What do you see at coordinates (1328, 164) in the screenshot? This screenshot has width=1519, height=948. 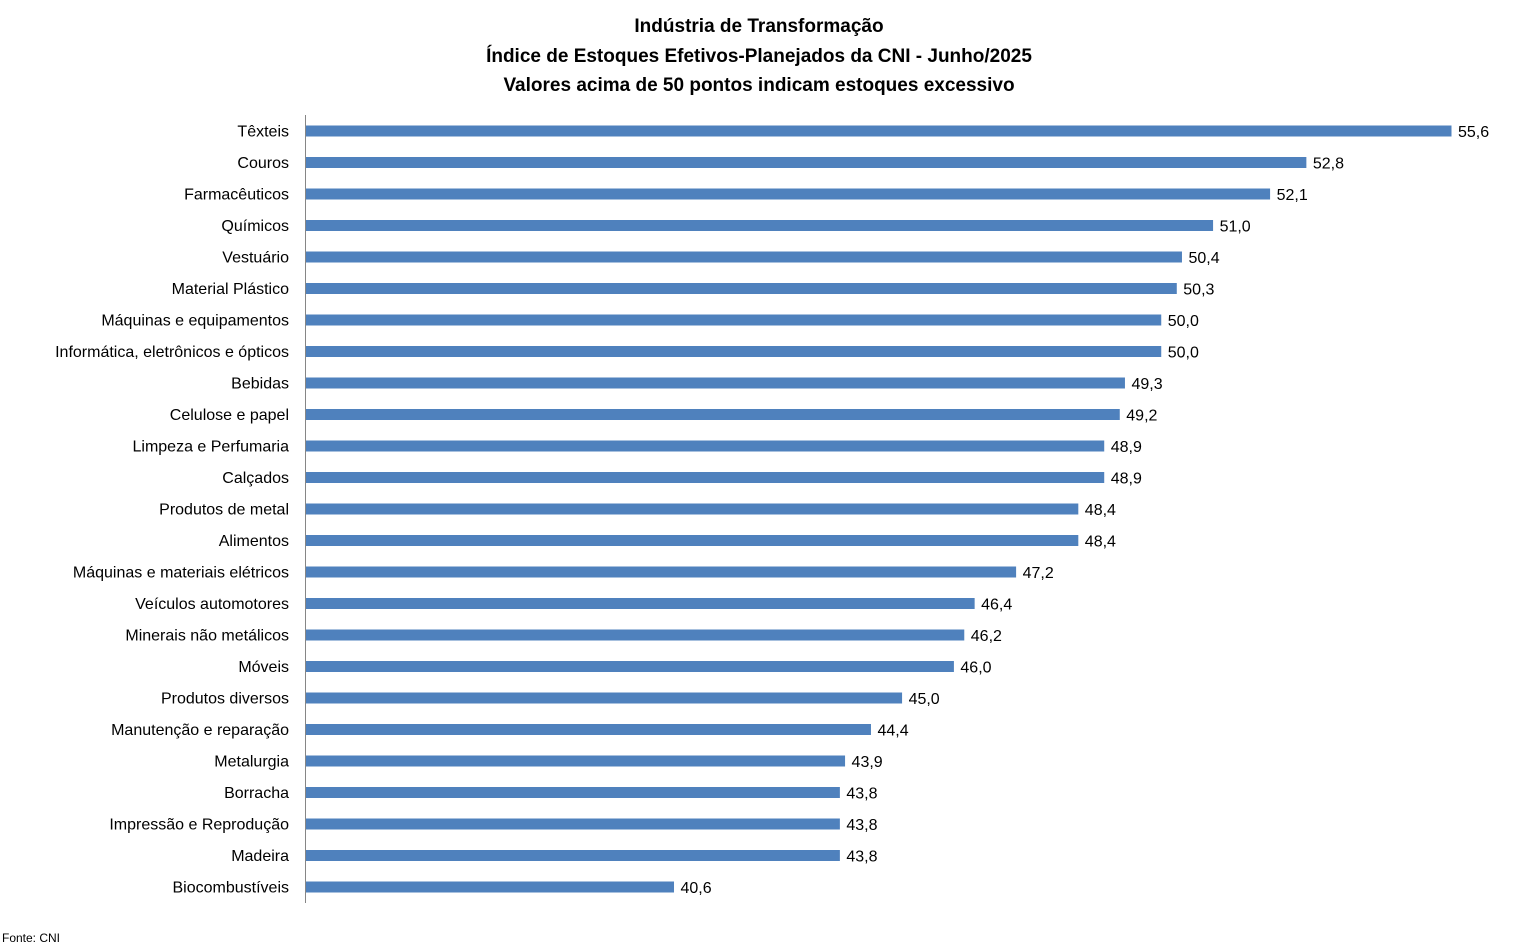 I see `data-label: 52,8` at bounding box center [1328, 164].